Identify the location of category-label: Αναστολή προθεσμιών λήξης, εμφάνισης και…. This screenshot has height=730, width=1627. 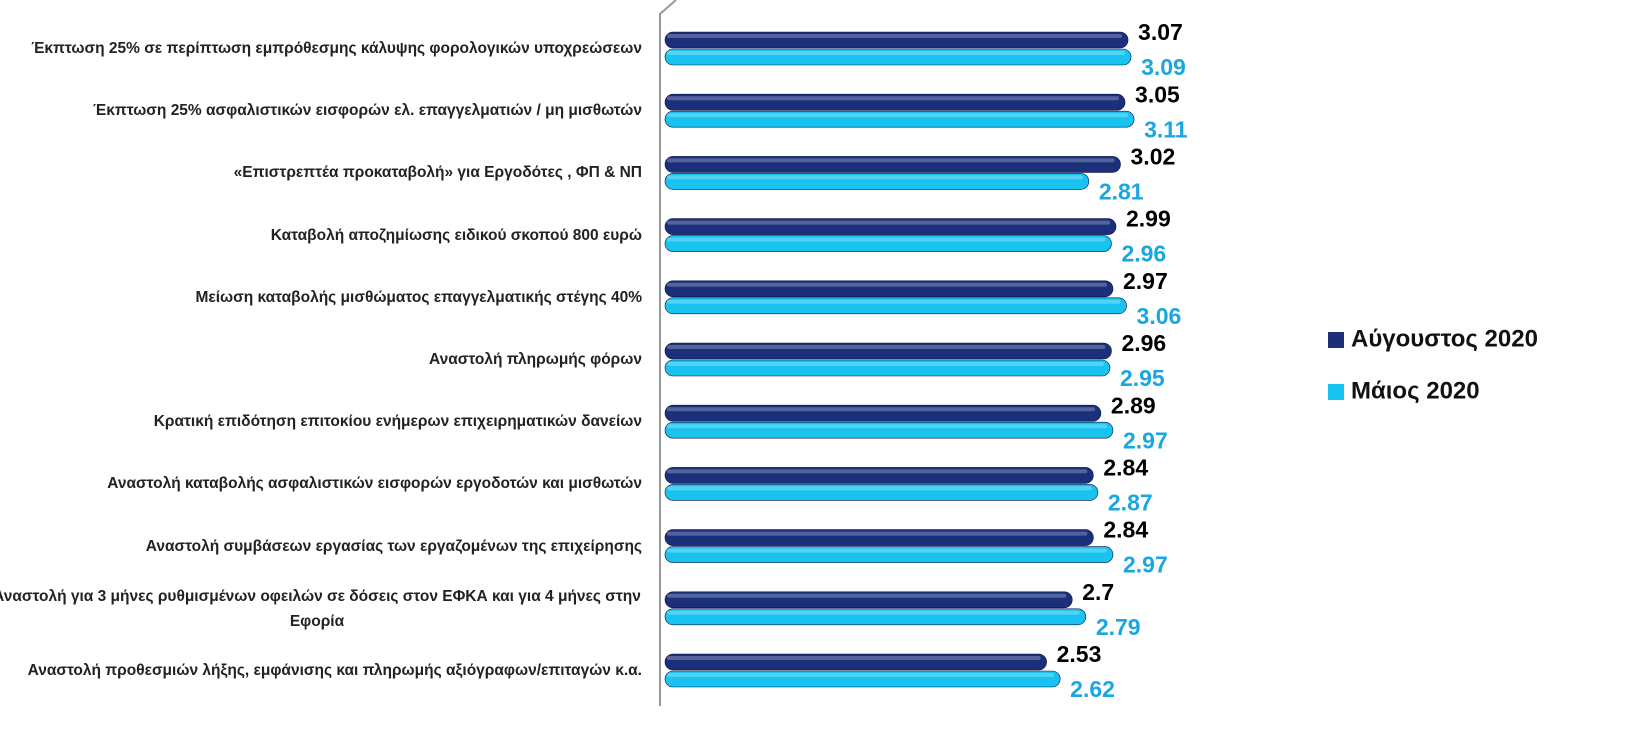
(321, 670).